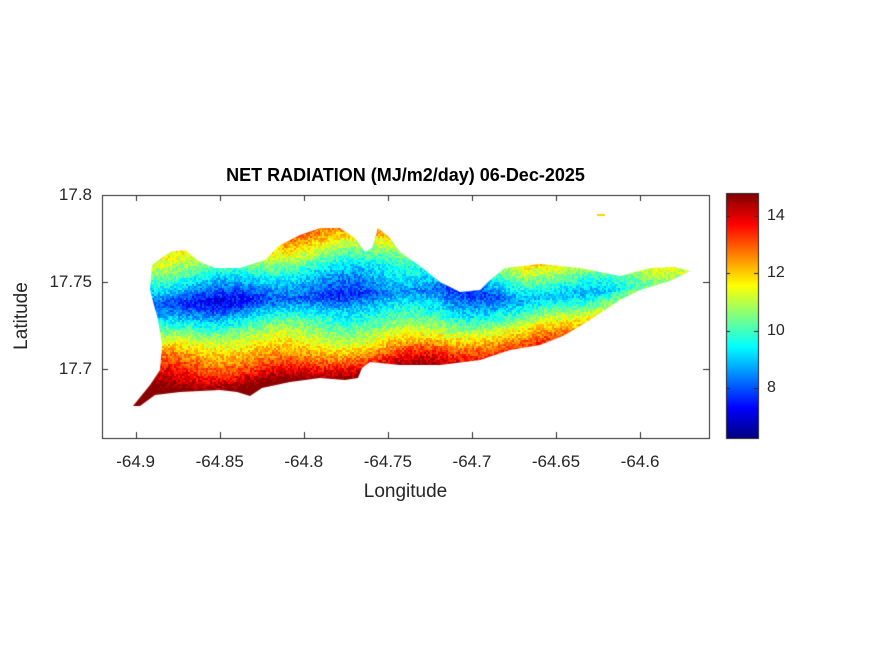 The height and width of the screenshot is (656, 875). Describe the element at coordinates (405, 491) in the screenshot. I see `x-axis-label: Longitude` at that location.